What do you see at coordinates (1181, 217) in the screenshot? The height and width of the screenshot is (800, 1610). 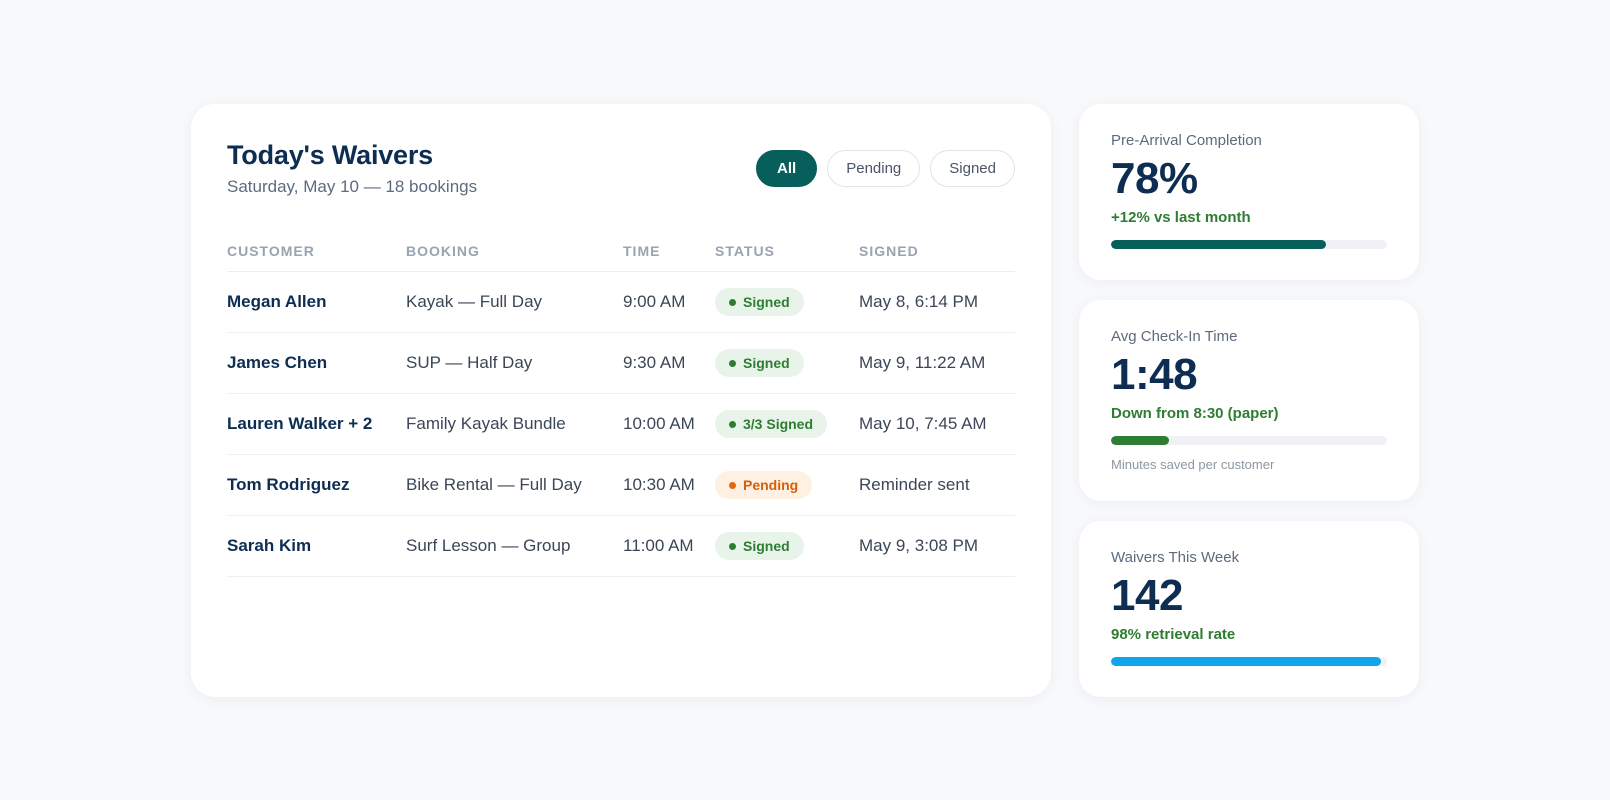 I see `stat-delta: +12% vs last month` at bounding box center [1181, 217].